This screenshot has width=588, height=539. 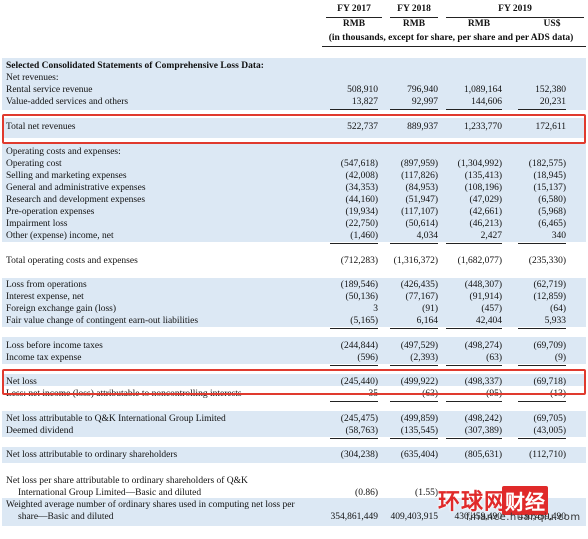 I want to click on row-value: (34,353), so click(x=361, y=188).